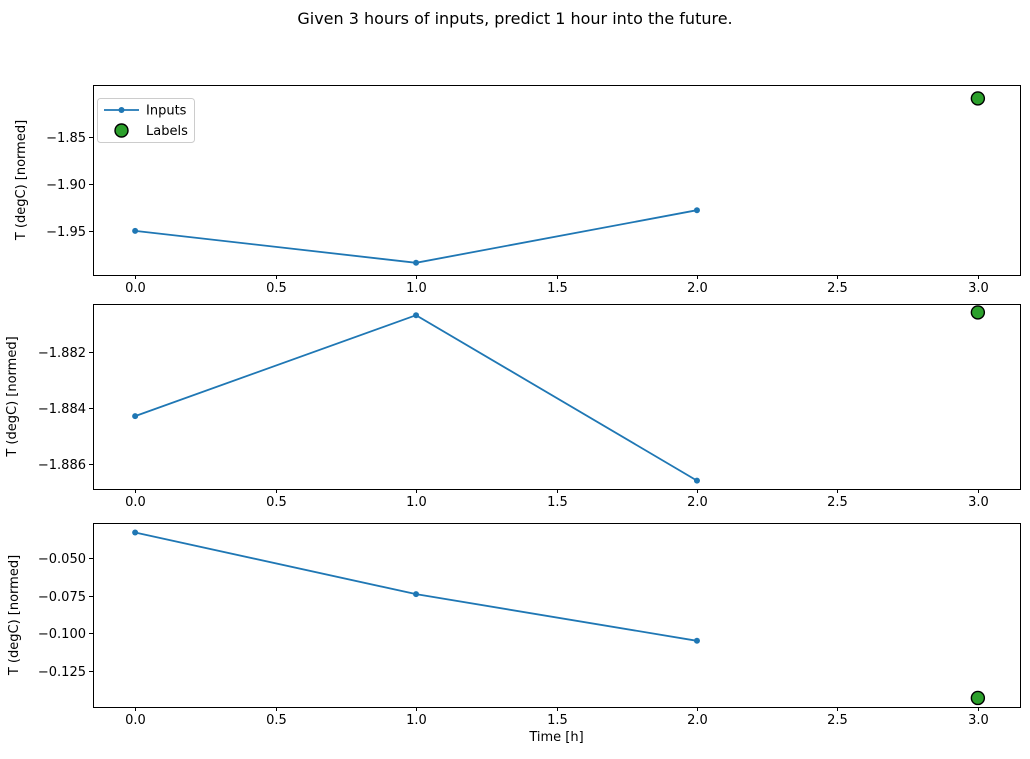 The image size is (1030, 759). What do you see at coordinates (62, 559) in the screenshot?
I see `y-tick-label: −0.050` at bounding box center [62, 559].